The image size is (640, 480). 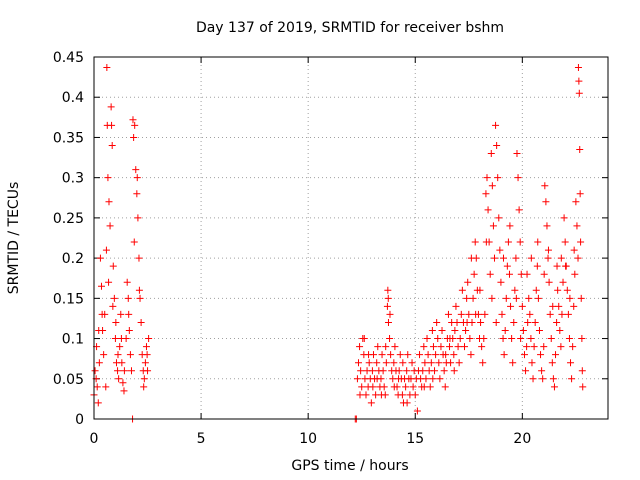 What do you see at coordinates (79, 420) in the screenshot?
I see `y-tick-label: 0` at bounding box center [79, 420].